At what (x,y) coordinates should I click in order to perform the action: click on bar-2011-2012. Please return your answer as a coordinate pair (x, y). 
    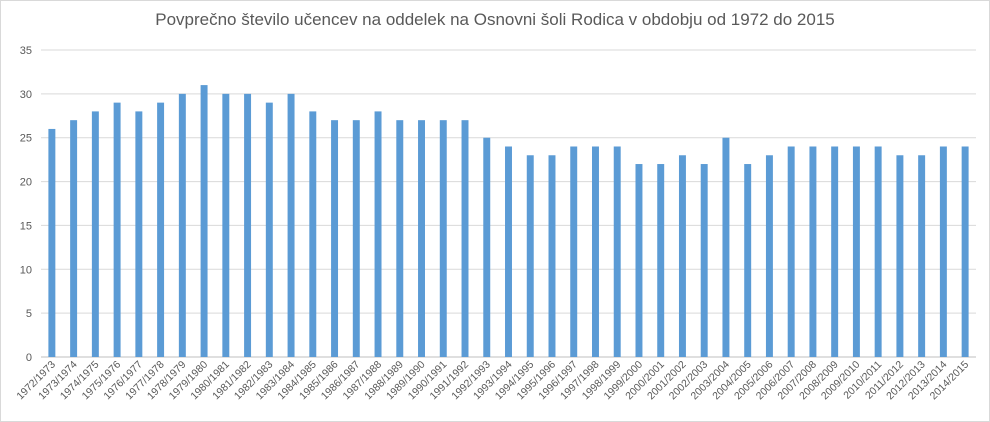
    Looking at the image, I should click on (900, 256).